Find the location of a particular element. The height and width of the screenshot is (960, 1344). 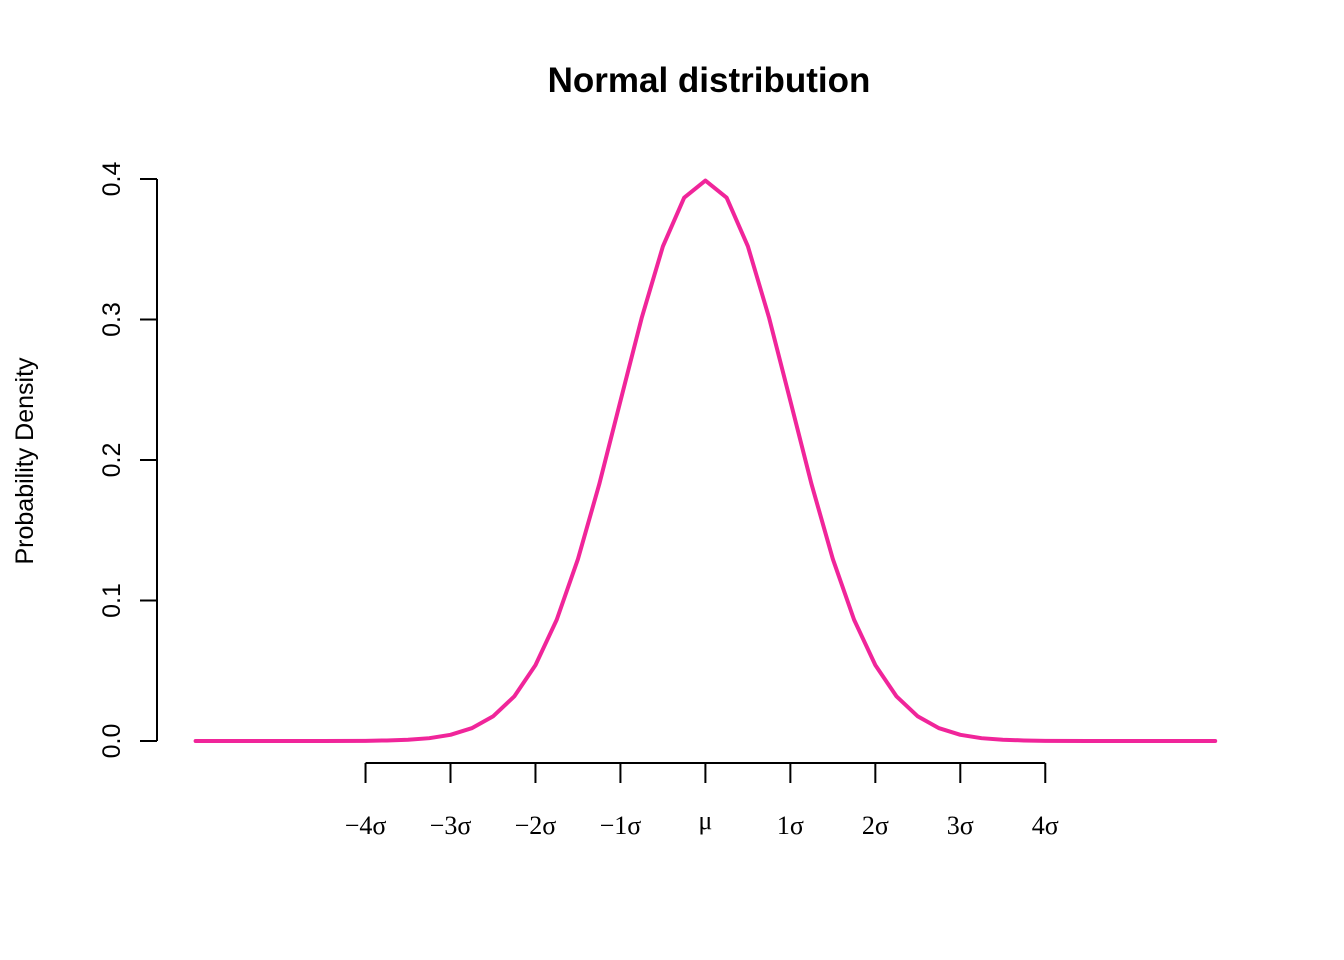

y-axis: 0.0 0.1 0.2 0.3 0.4 is located at coordinates (128, 460).